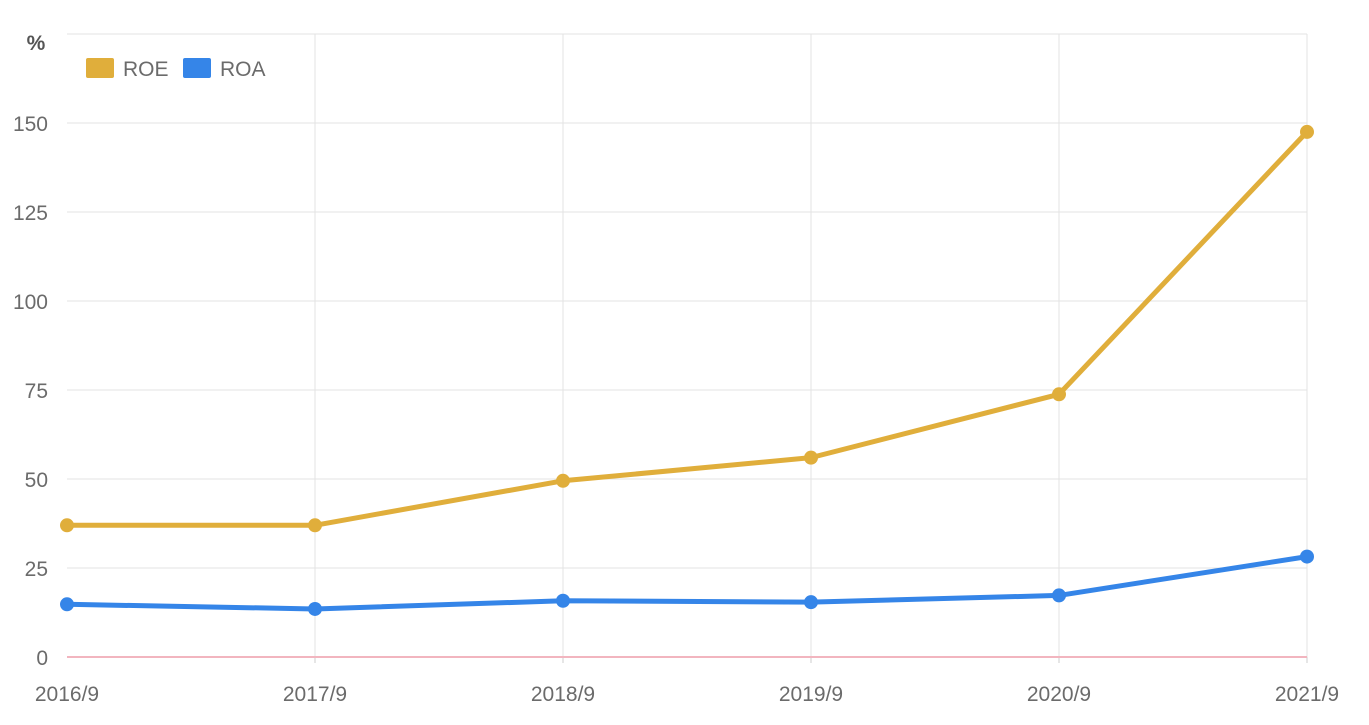 The image size is (1369, 725). What do you see at coordinates (30, 124) in the screenshot?
I see `y-tick-label: 150` at bounding box center [30, 124].